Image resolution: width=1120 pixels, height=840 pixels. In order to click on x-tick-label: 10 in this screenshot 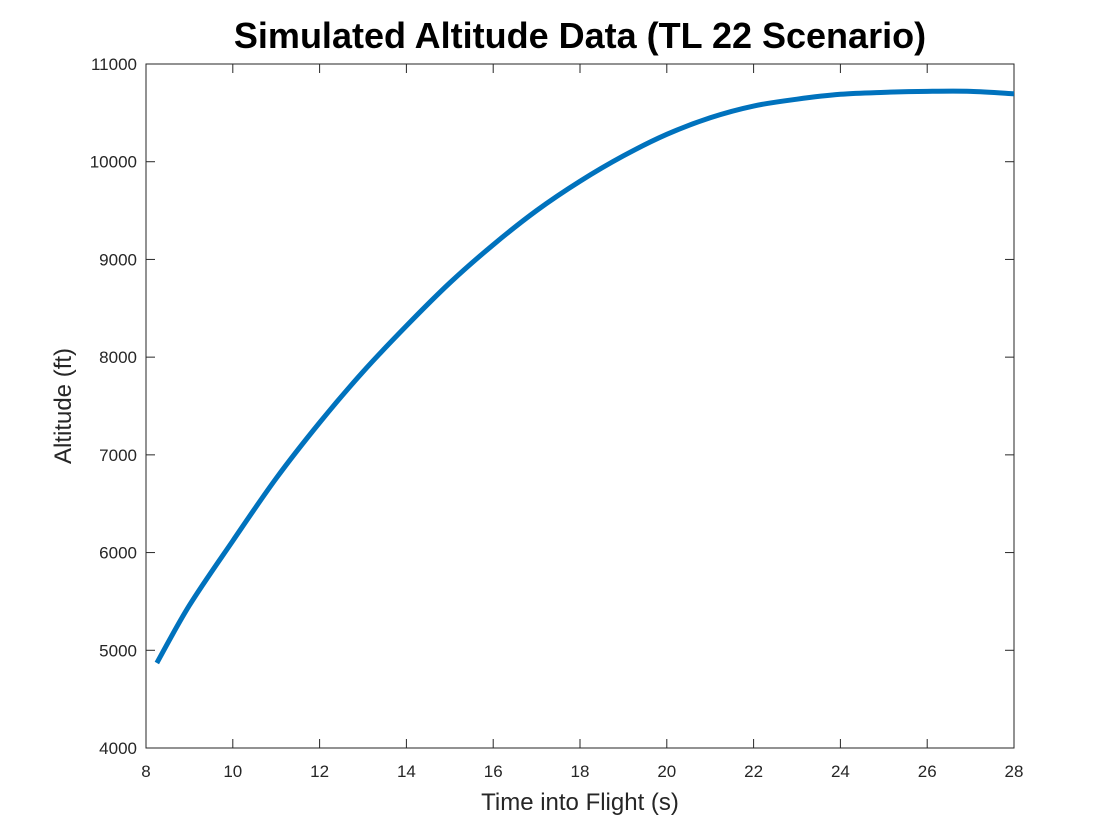, I will do `click(232, 771)`.